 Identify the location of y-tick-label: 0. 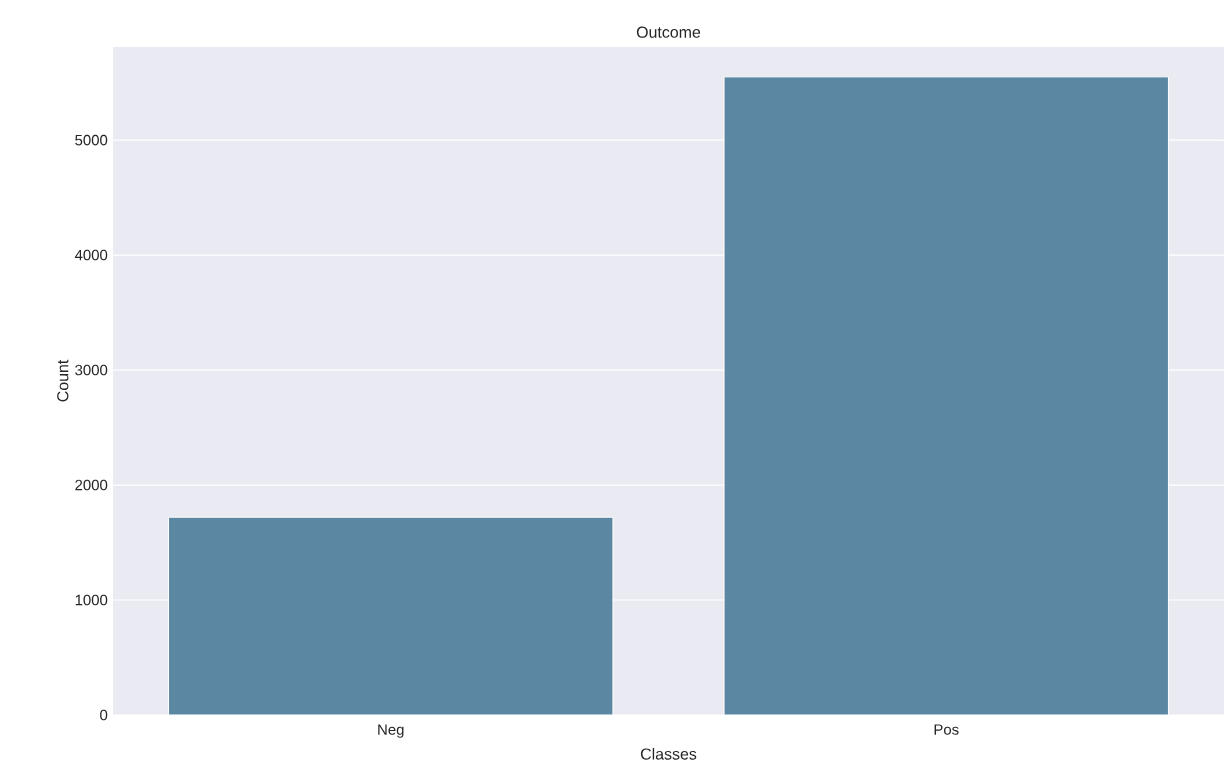
(104, 715).